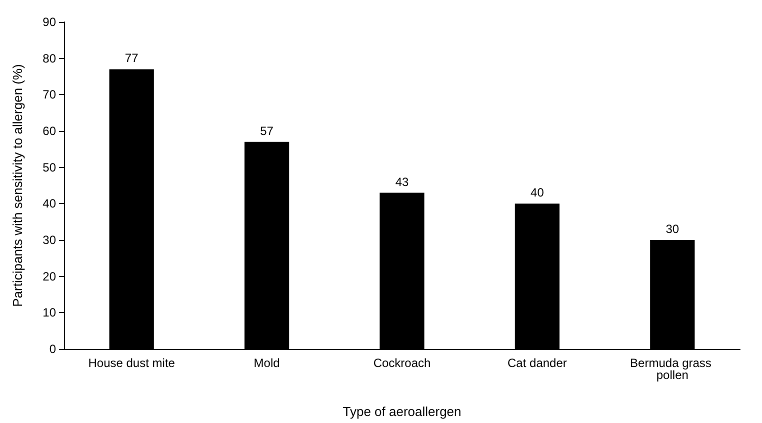  I want to click on y-tick-label: 70, so click(49, 95).